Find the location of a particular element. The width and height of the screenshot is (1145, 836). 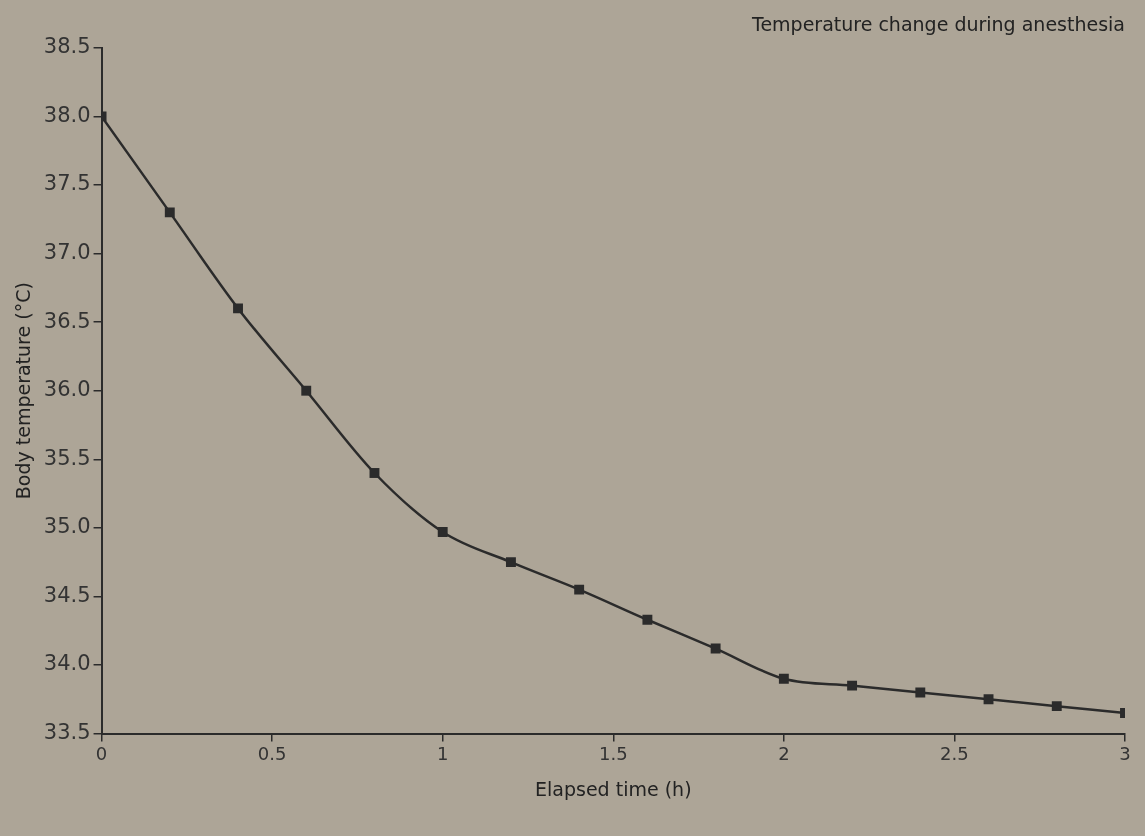

x-tick-label: 1.5 is located at coordinates (613, 754).